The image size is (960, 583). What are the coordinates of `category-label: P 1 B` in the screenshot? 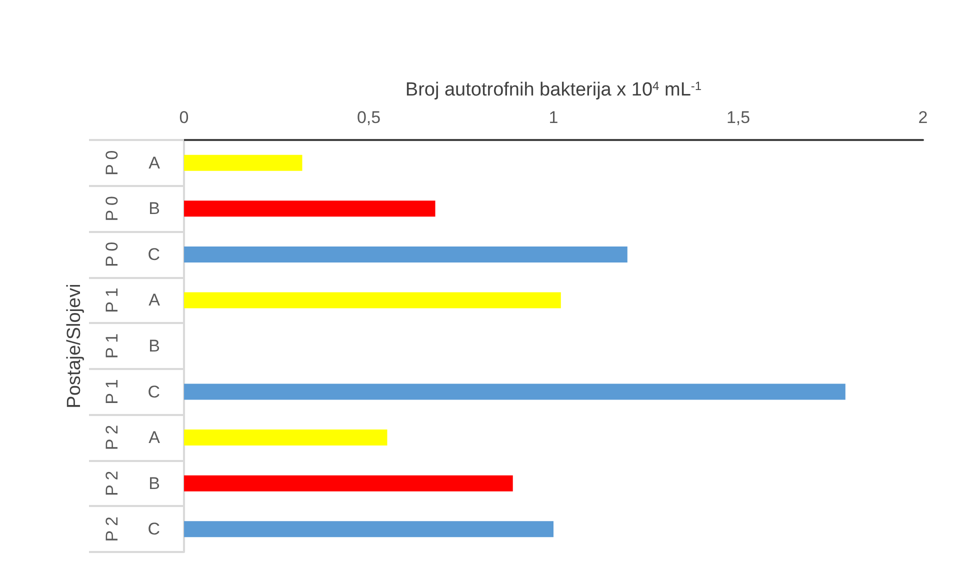 It's located at (131, 346).